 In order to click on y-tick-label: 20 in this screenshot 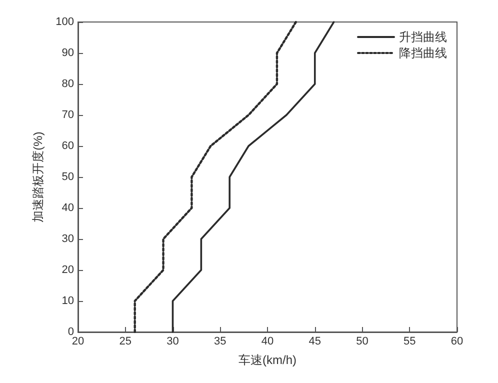, I will do `click(68, 270)`.